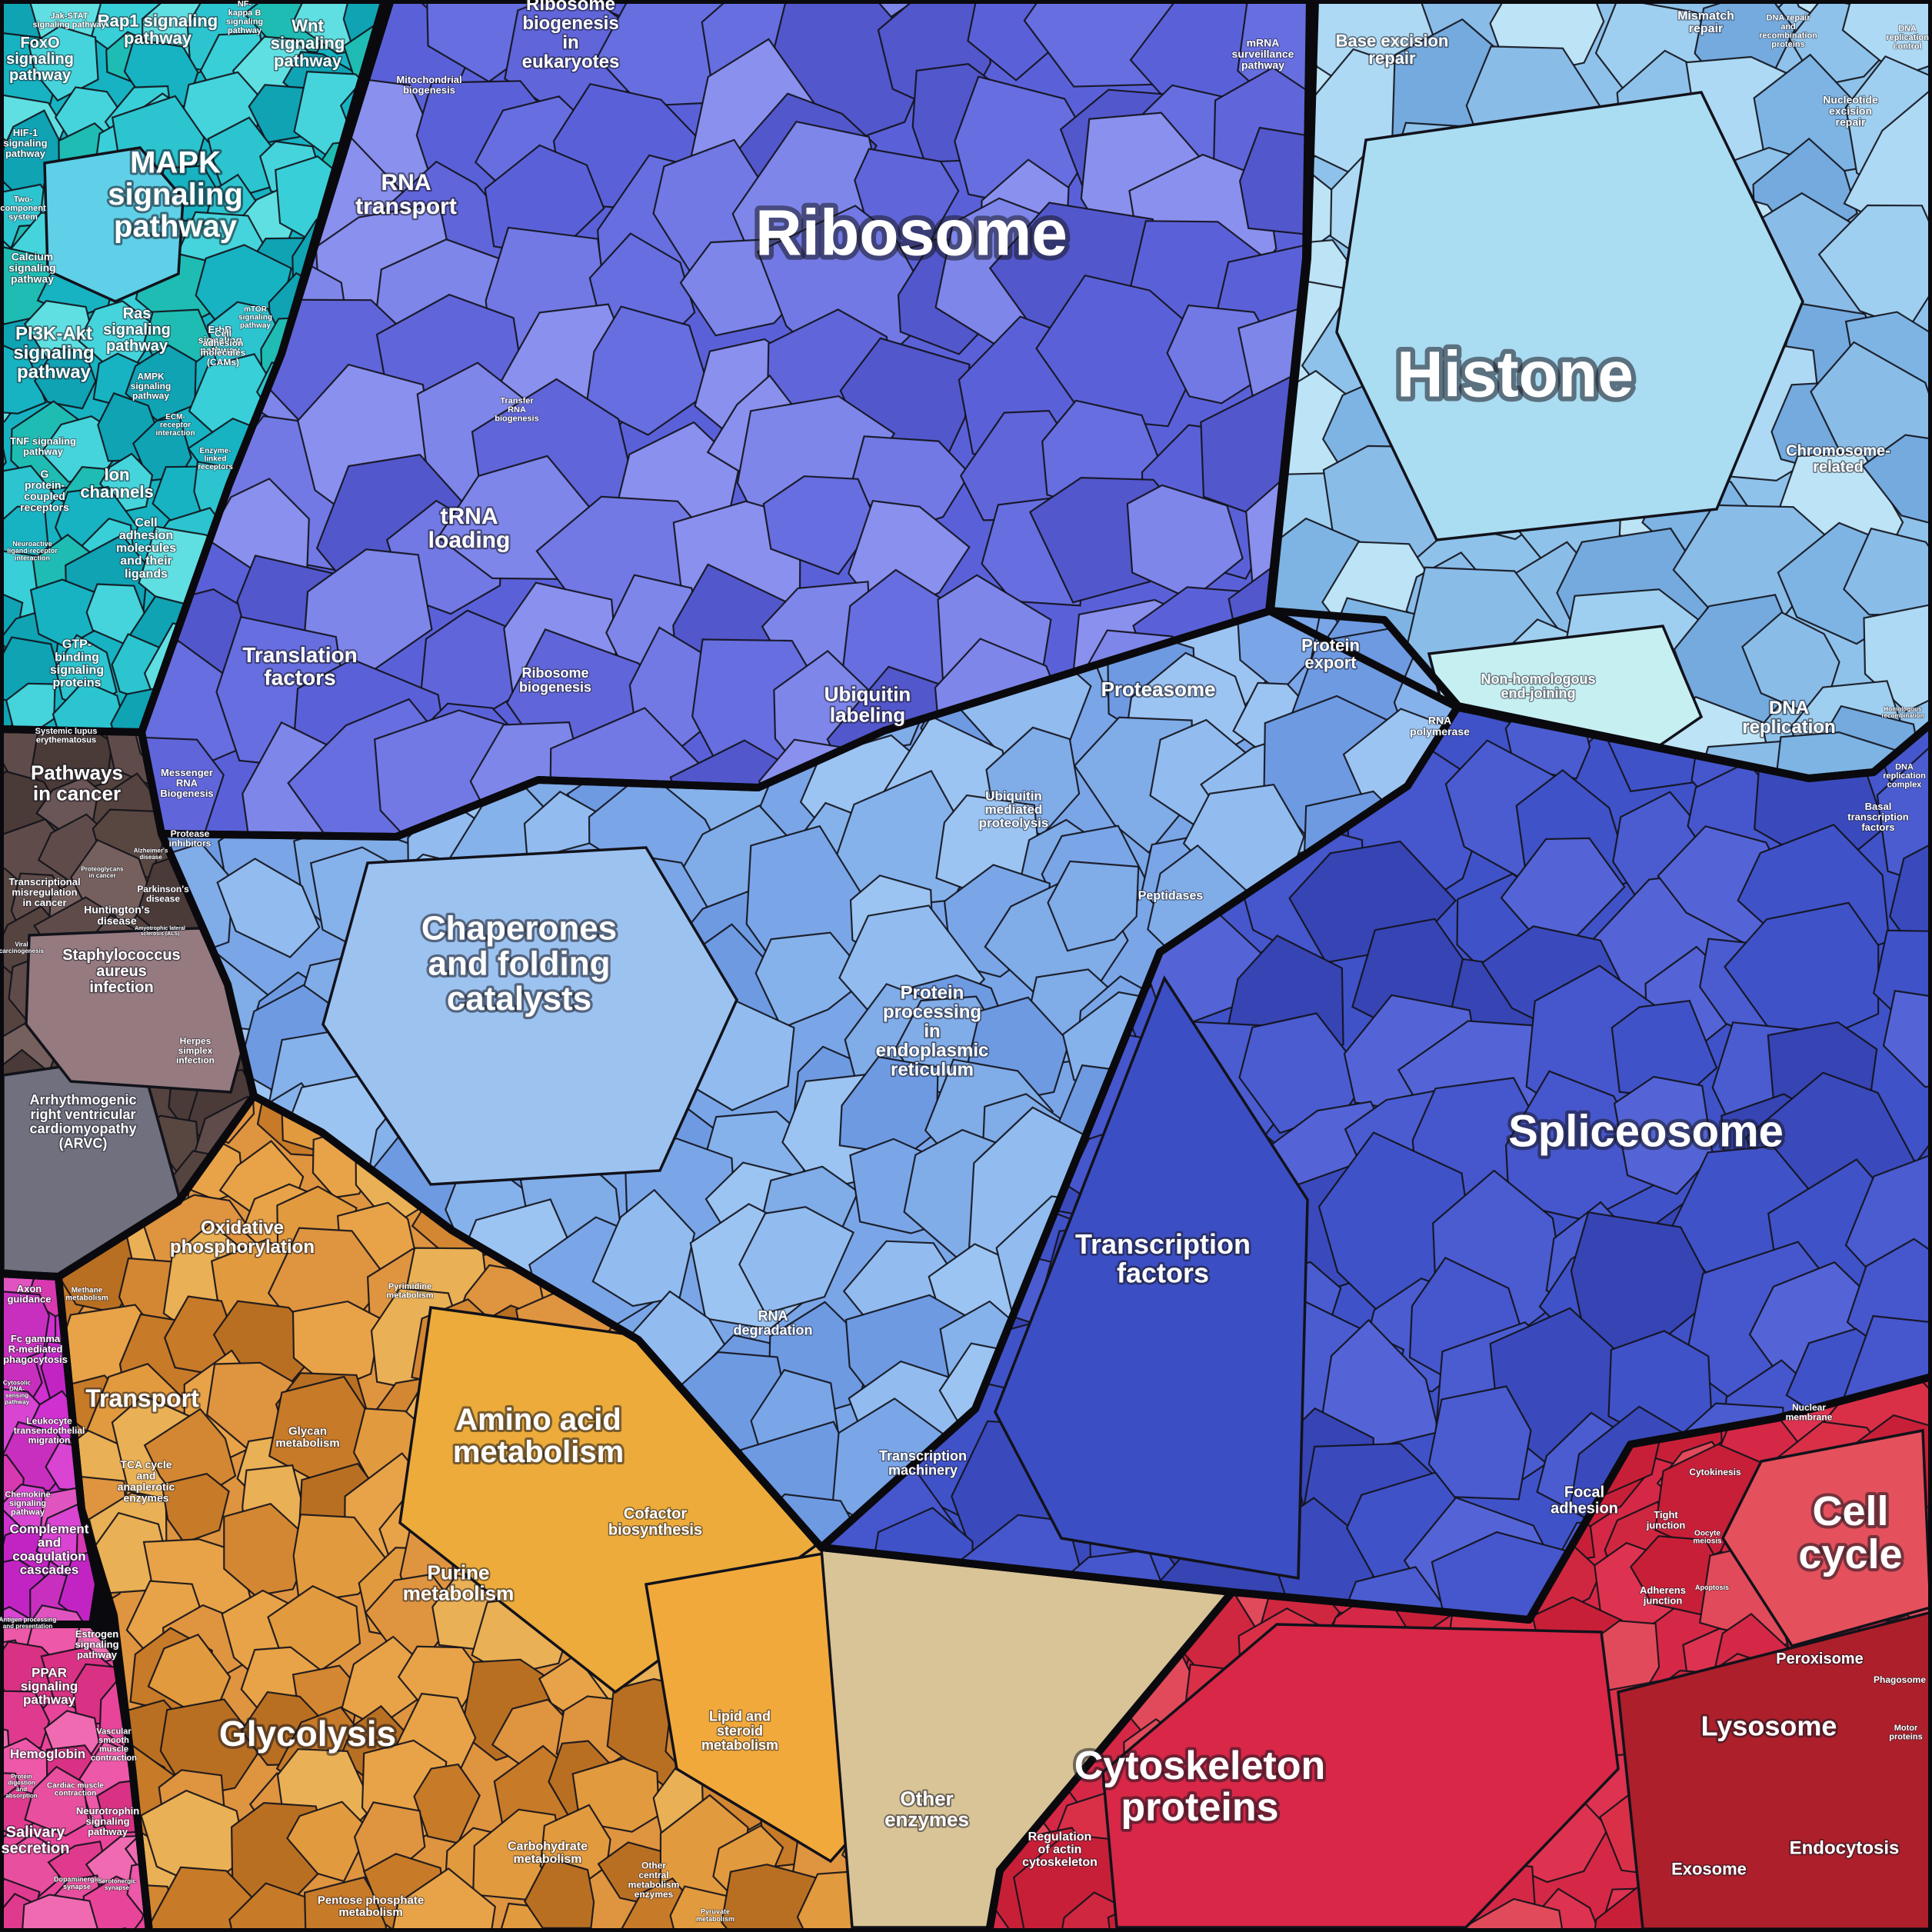 This screenshot has height=1932, width=1932. I want to click on label-estrogen-signaling-pathway: Estrogen signaling pathway, so click(96, 1644).